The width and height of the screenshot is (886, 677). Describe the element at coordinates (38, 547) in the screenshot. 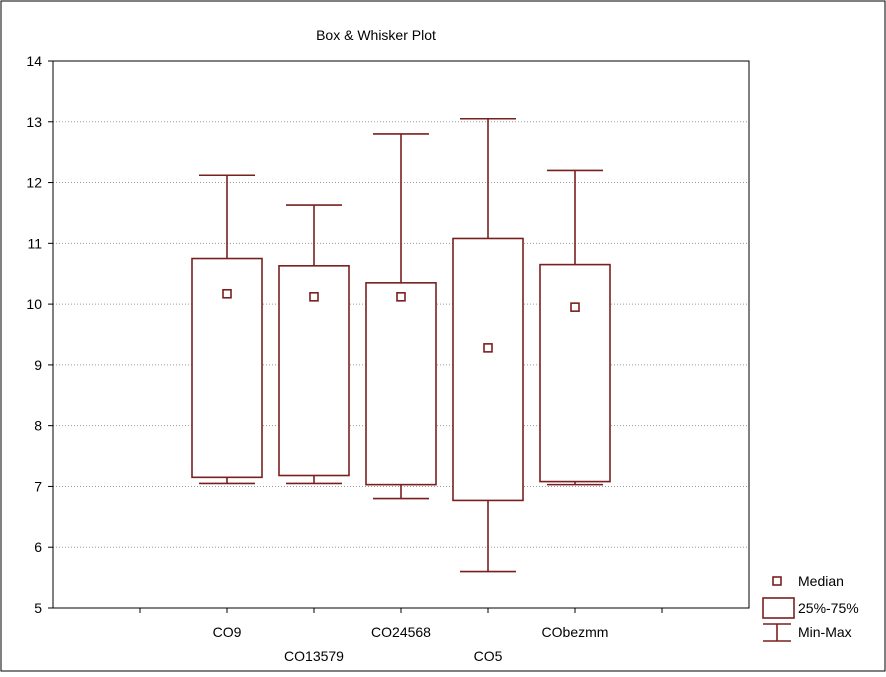

I see `y-tick-label: 6` at that location.